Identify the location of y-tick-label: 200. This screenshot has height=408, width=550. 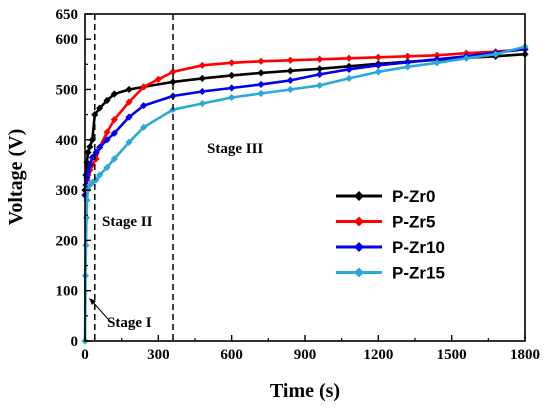
(67, 241).